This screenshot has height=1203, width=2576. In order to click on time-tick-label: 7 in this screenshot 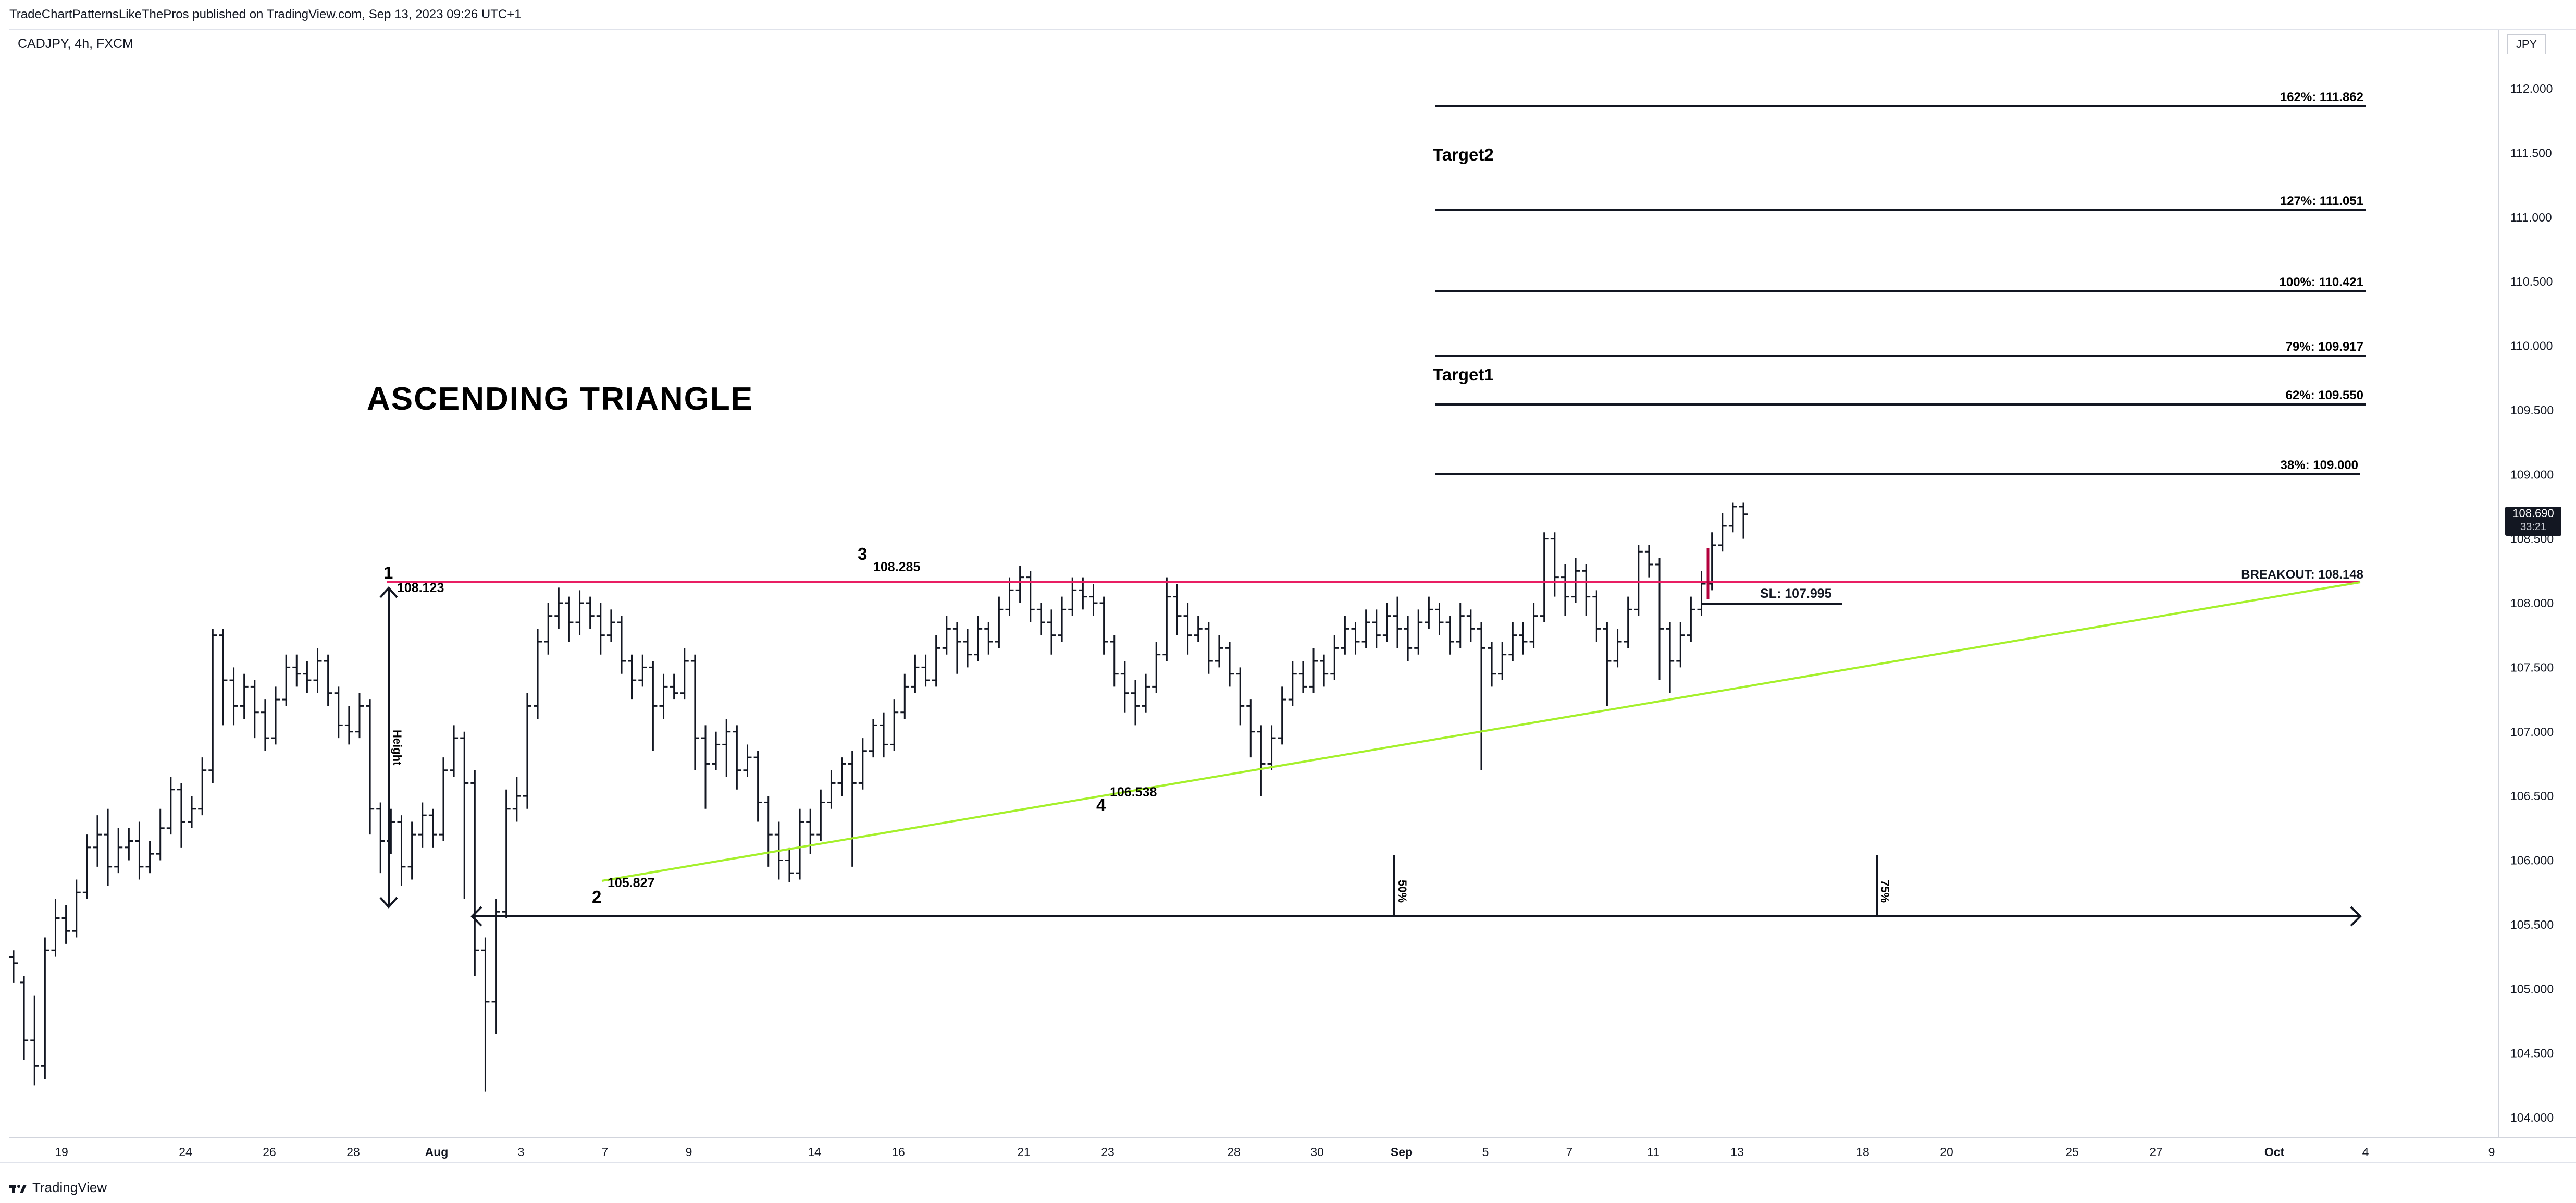, I will do `click(606, 1152)`.